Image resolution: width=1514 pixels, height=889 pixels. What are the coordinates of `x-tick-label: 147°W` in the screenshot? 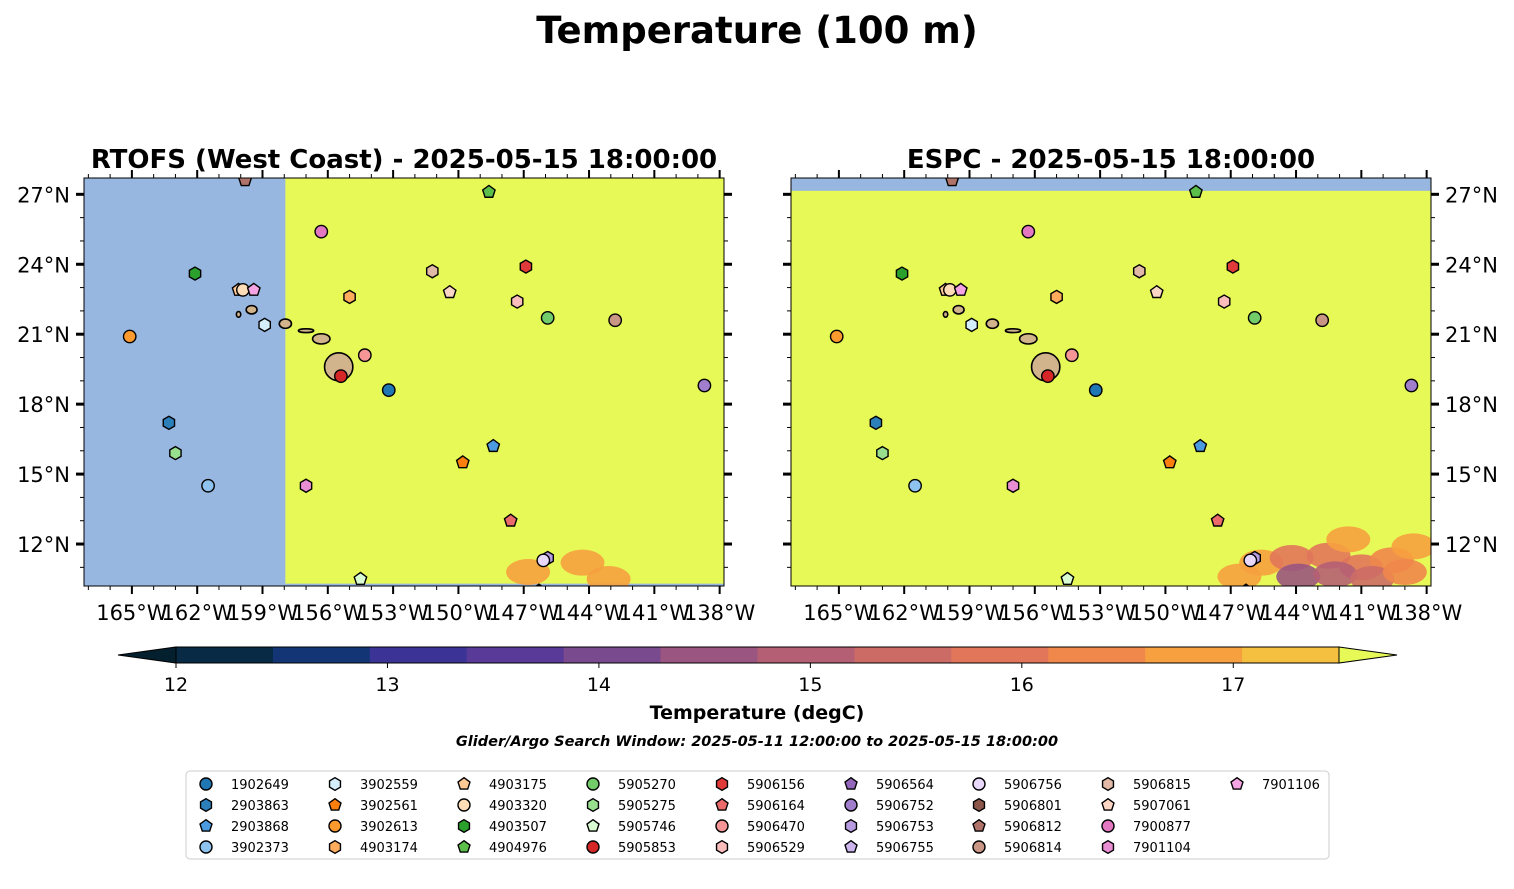 It's located at (524, 613).